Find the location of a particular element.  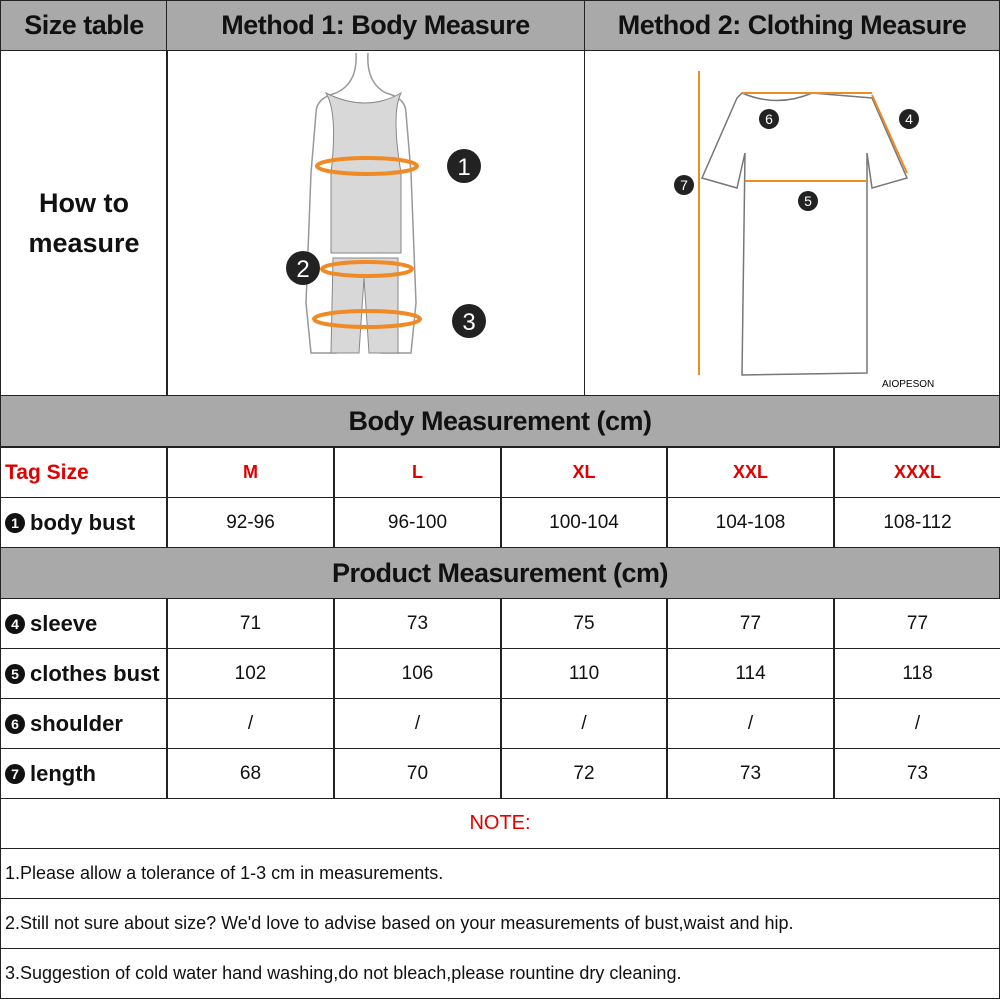

table-cell: 75 is located at coordinates (584, 623).